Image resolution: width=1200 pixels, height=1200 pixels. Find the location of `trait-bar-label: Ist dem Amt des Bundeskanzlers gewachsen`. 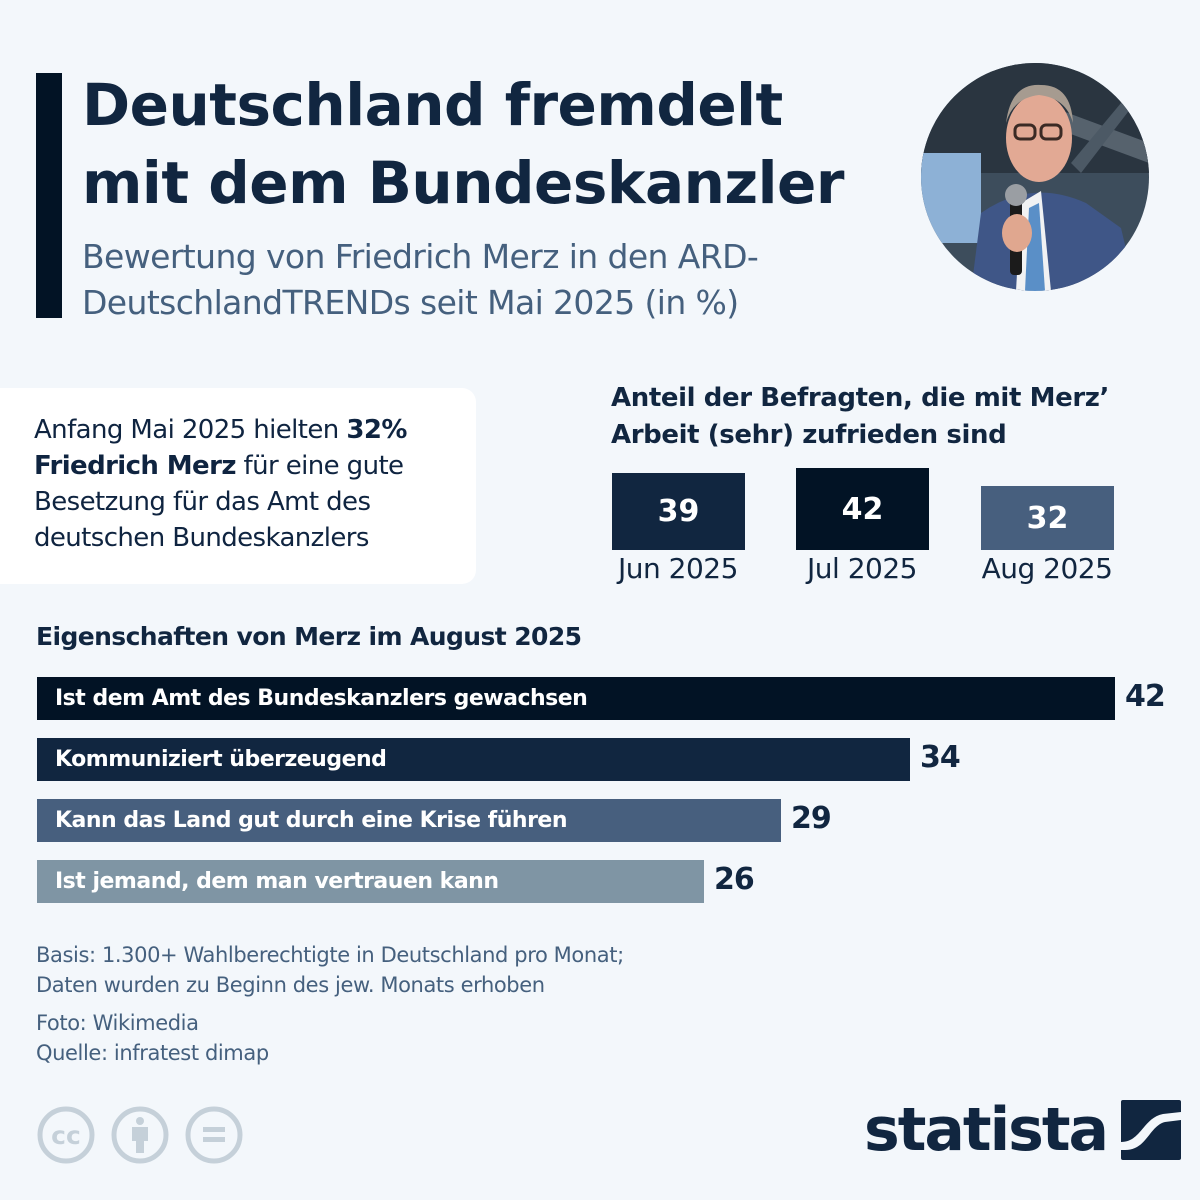

trait-bar-label: Ist dem Amt des Bundeskanzlers gewachsen is located at coordinates (321, 698).